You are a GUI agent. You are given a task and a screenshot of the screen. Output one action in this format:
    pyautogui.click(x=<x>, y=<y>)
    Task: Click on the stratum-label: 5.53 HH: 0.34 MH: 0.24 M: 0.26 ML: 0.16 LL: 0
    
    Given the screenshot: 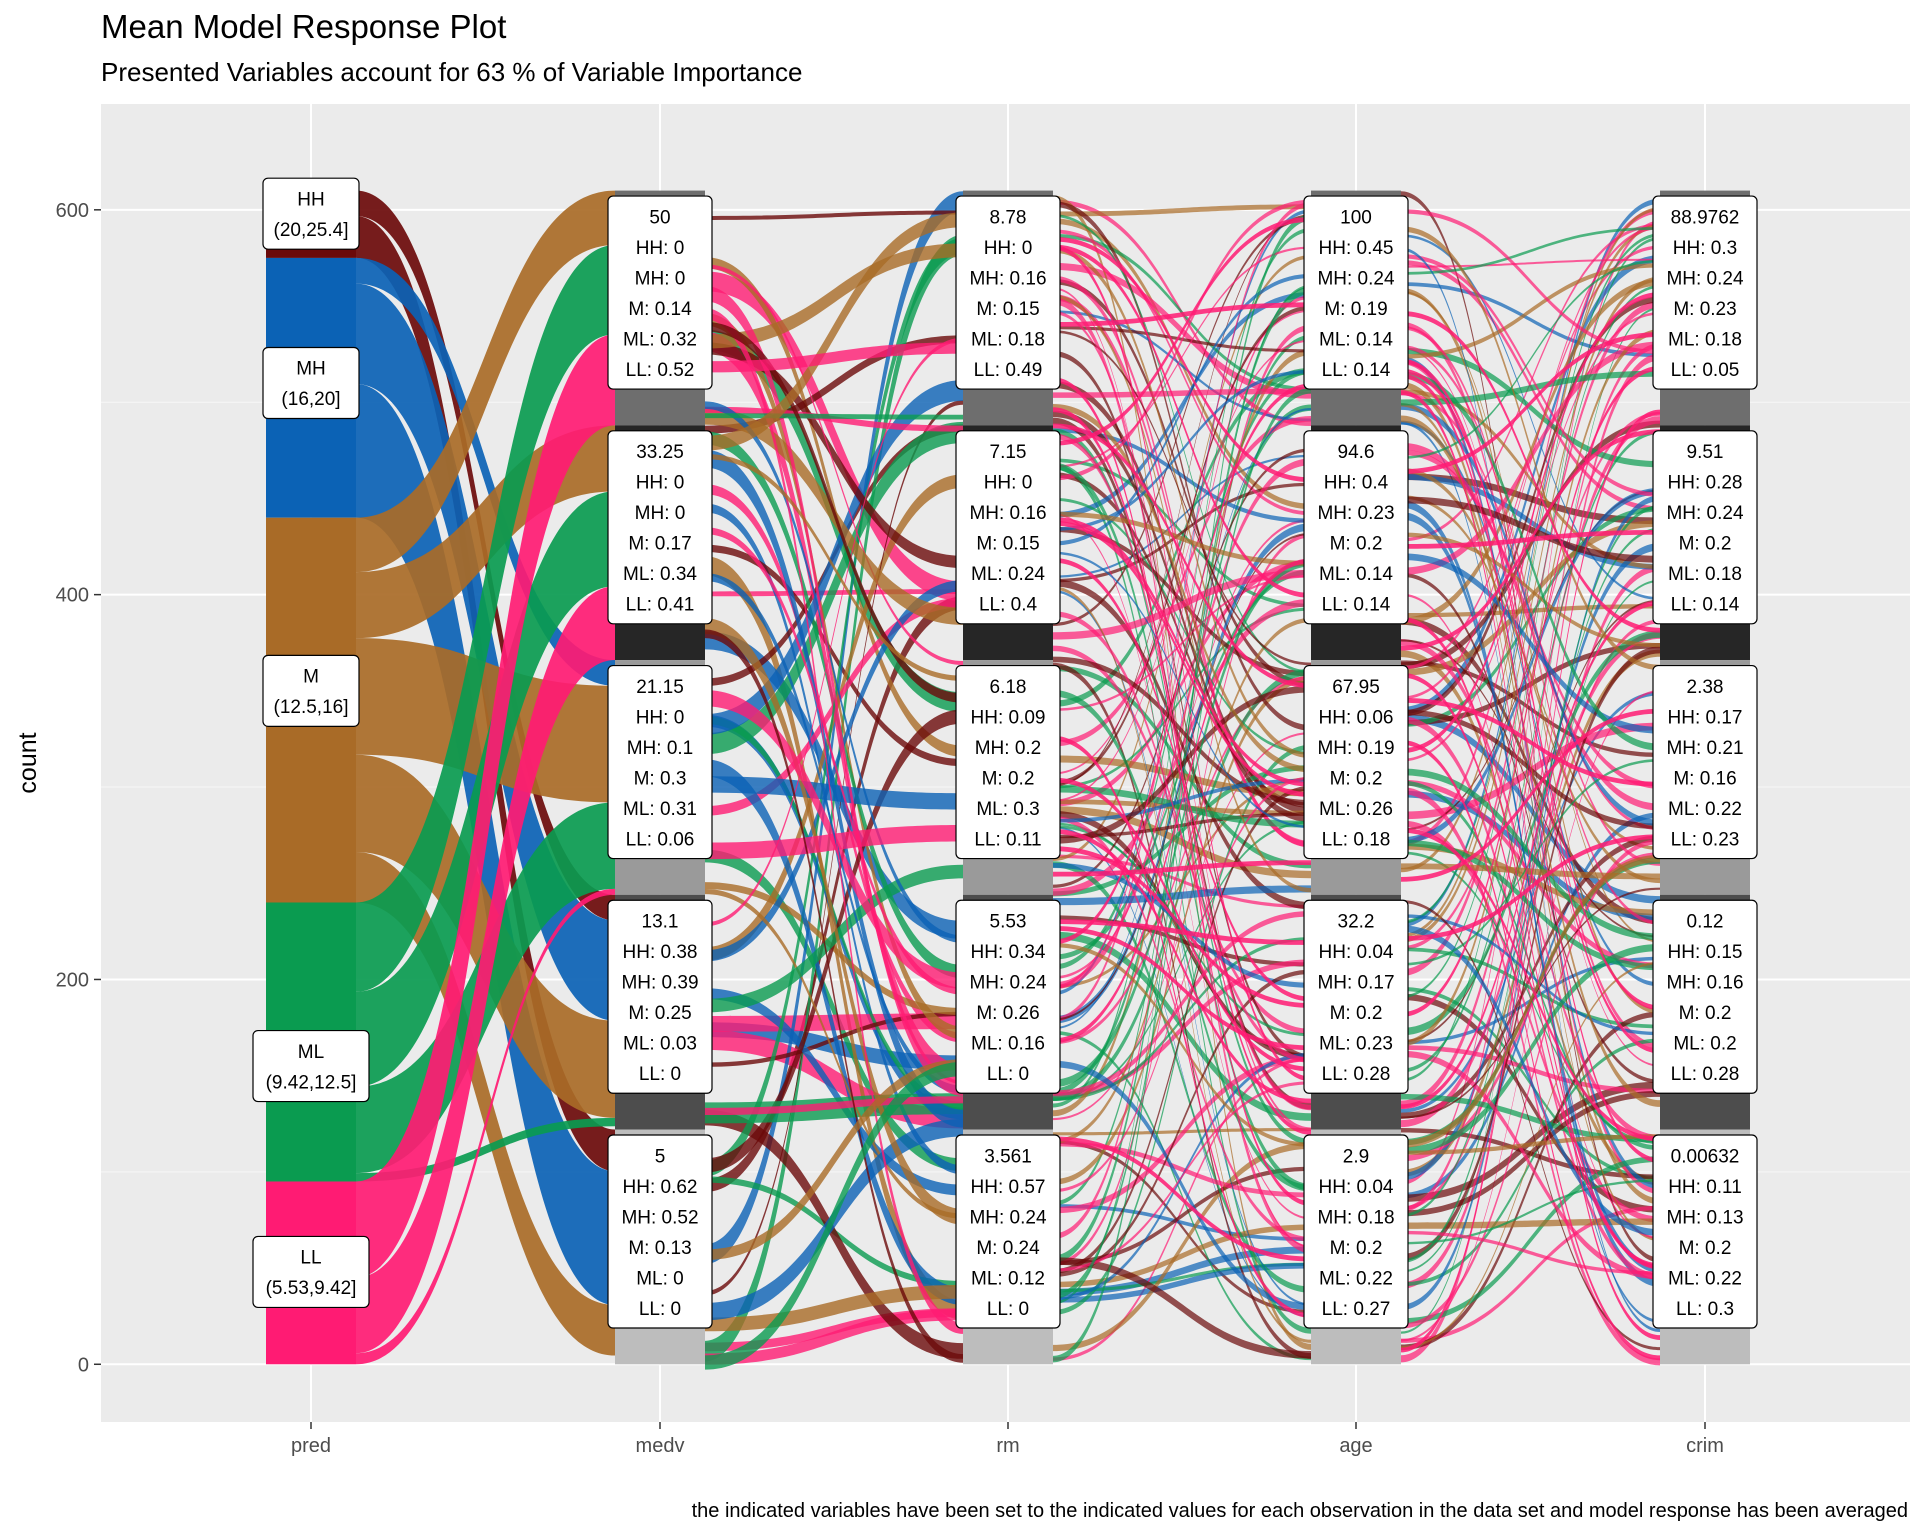 What is the action you would take?
    pyautogui.click(x=1008, y=996)
    